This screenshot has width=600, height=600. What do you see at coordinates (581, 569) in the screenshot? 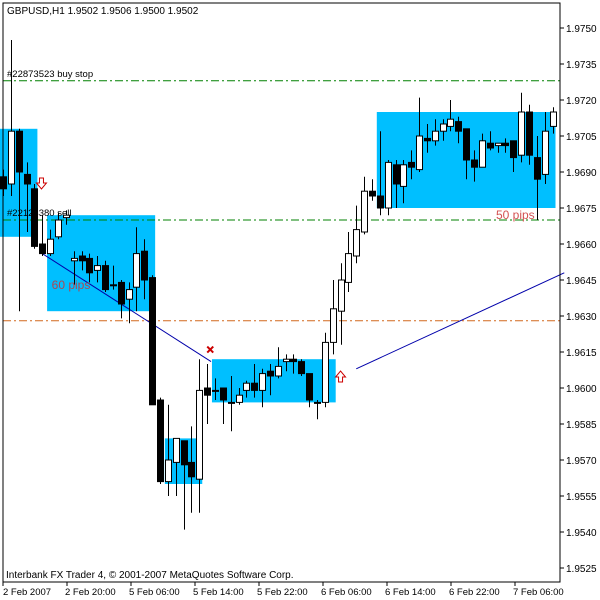
I see `price-tick-label: 1.9525` at bounding box center [581, 569].